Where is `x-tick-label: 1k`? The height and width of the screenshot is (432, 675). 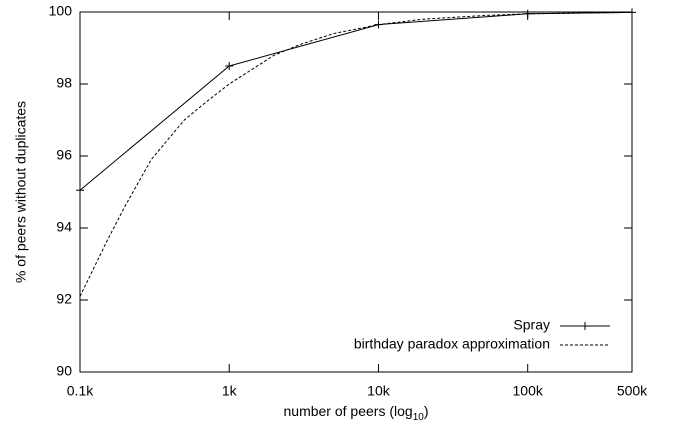
x-tick-label: 1k is located at coordinates (230, 391).